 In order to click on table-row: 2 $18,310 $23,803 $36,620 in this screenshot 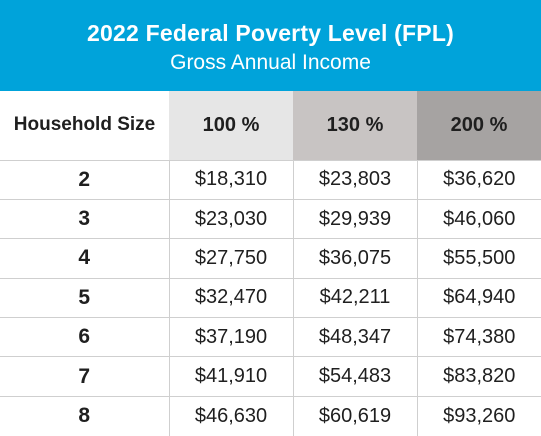, I will do `click(270, 179)`.